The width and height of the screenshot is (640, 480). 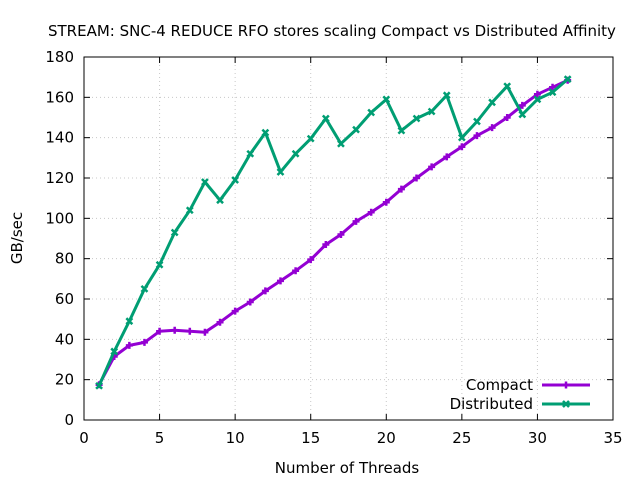 I want to click on y-tick-label: 180, so click(x=59, y=57).